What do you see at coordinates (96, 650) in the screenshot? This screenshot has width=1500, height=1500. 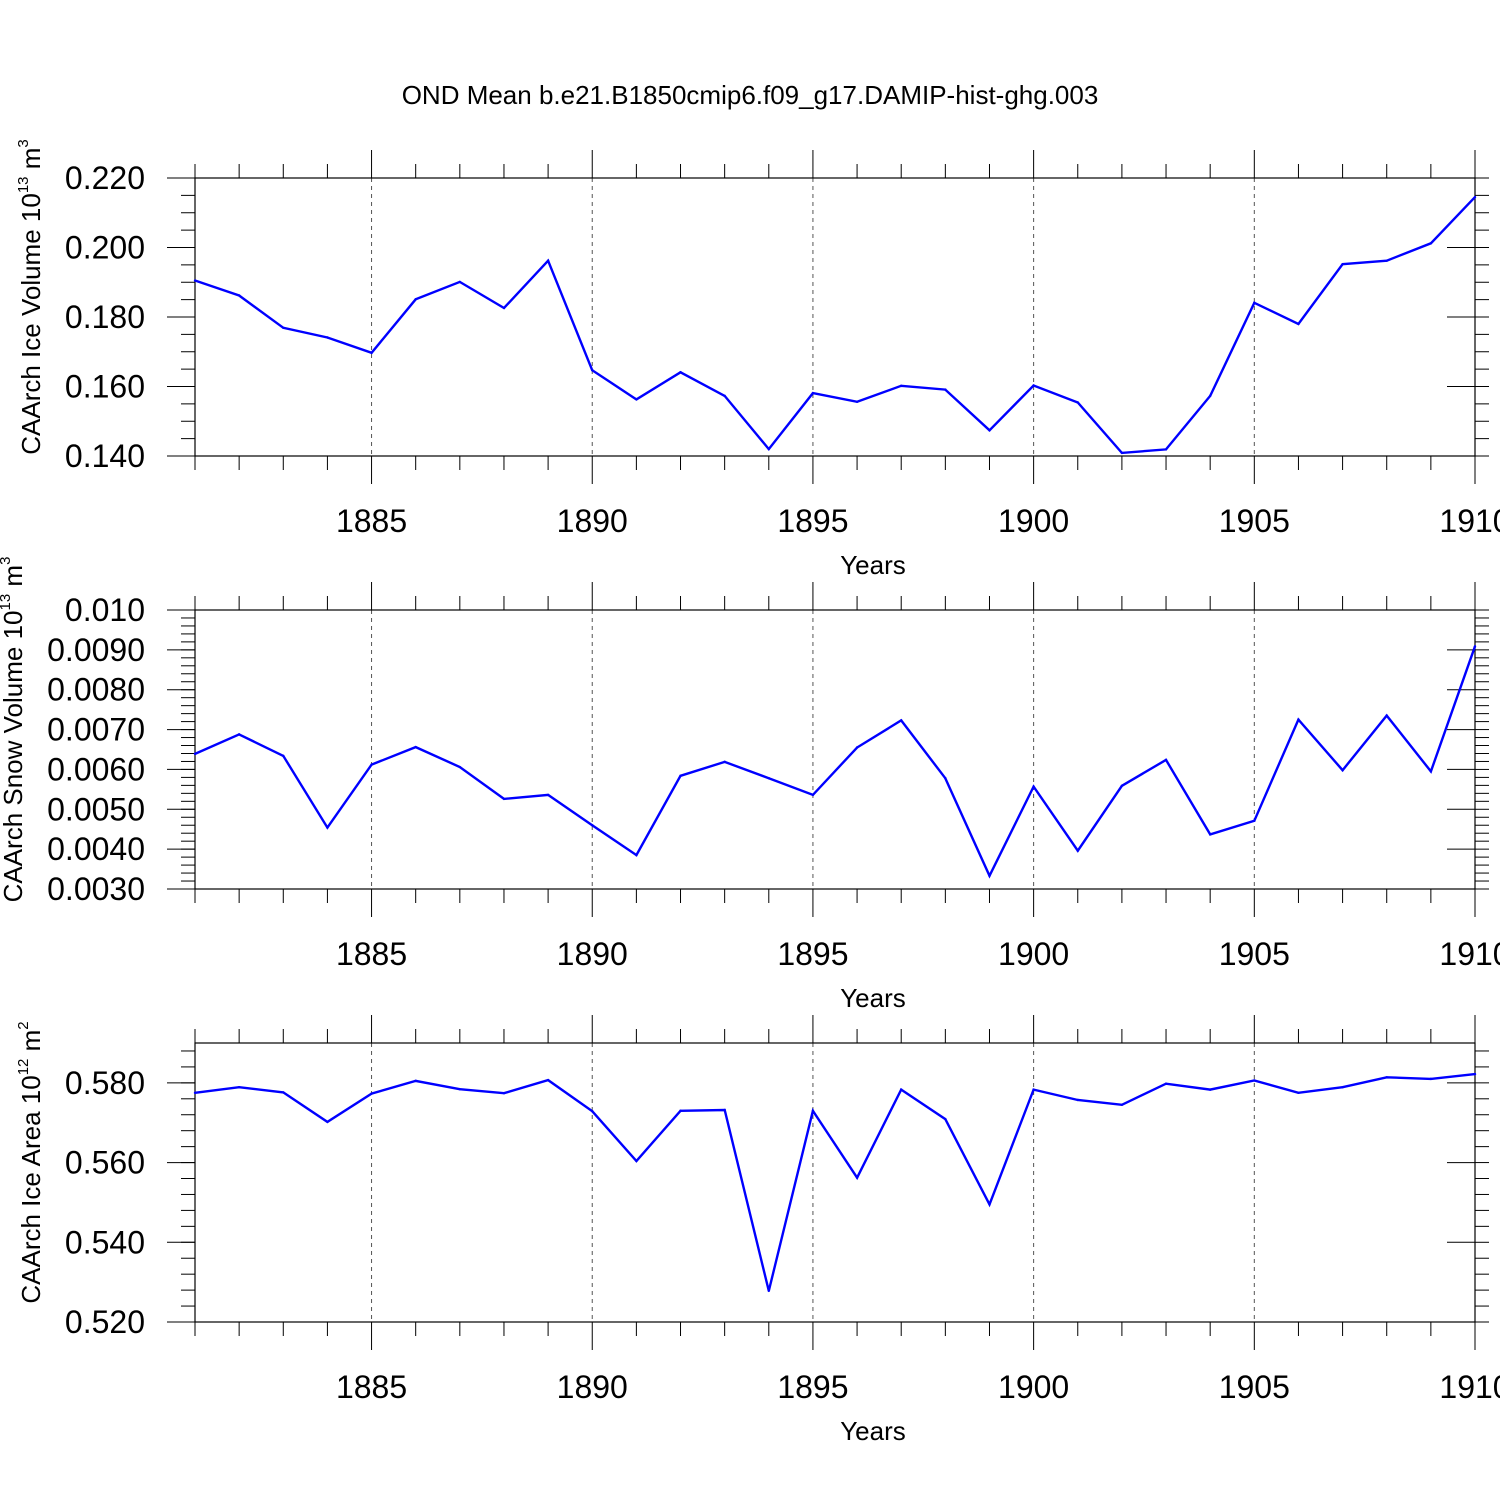 I see `y-tick-label: 0.0090` at bounding box center [96, 650].